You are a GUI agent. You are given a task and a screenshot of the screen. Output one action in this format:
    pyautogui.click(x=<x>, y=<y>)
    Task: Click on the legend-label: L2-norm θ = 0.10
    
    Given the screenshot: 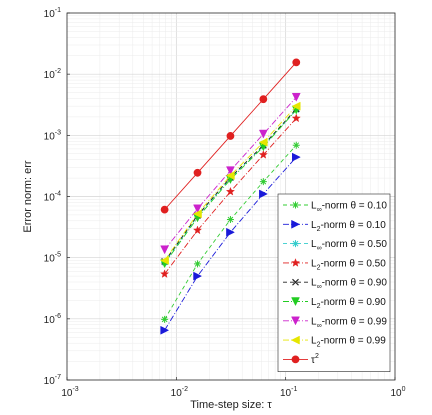 What is the action you would take?
    pyautogui.click(x=348, y=226)
    